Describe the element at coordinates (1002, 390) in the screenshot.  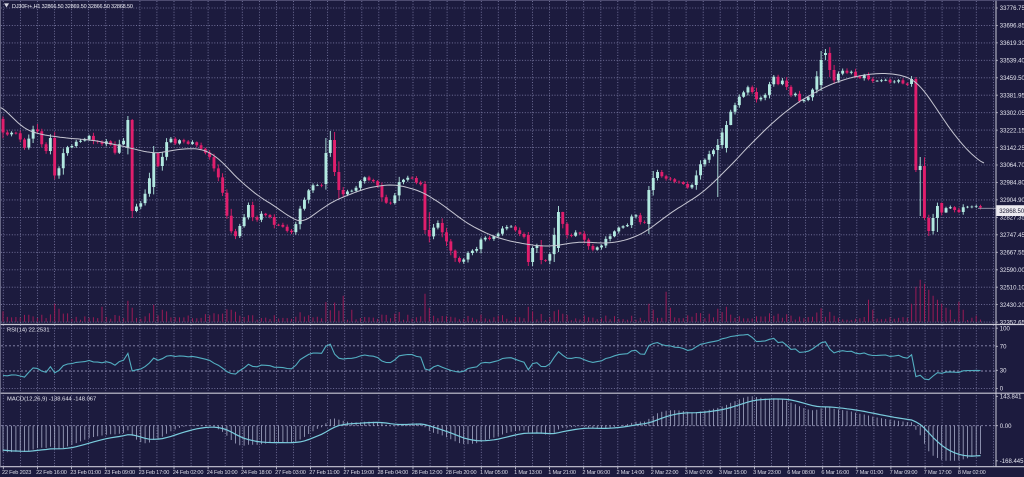
I see `svg-text: 0` at that location.